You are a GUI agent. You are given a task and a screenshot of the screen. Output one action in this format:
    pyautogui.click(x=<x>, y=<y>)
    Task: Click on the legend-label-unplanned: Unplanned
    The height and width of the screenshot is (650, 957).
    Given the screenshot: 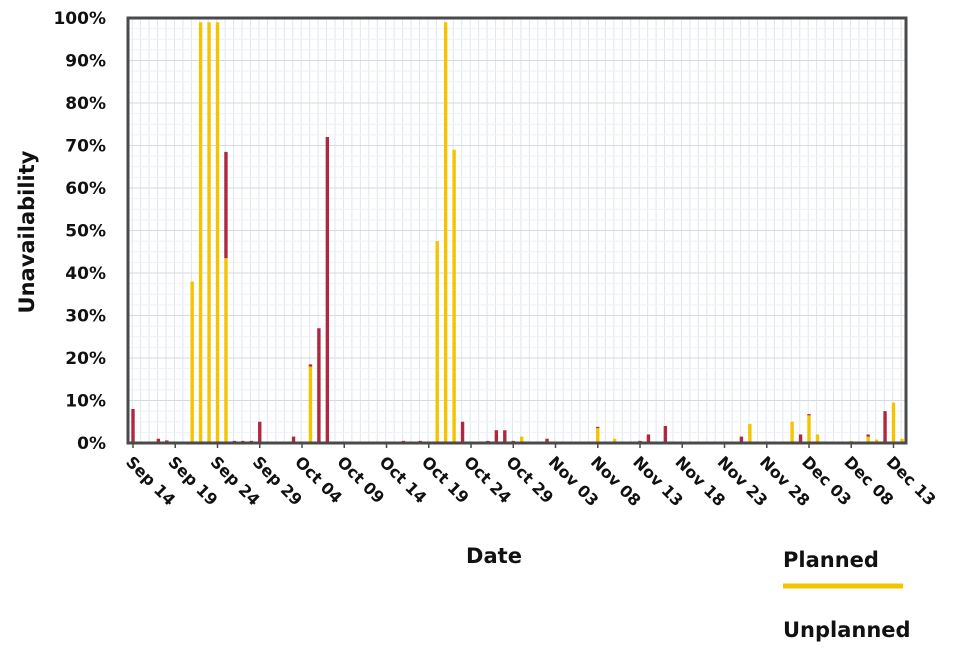 What is the action you would take?
    pyautogui.click(x=847, y=630)
    